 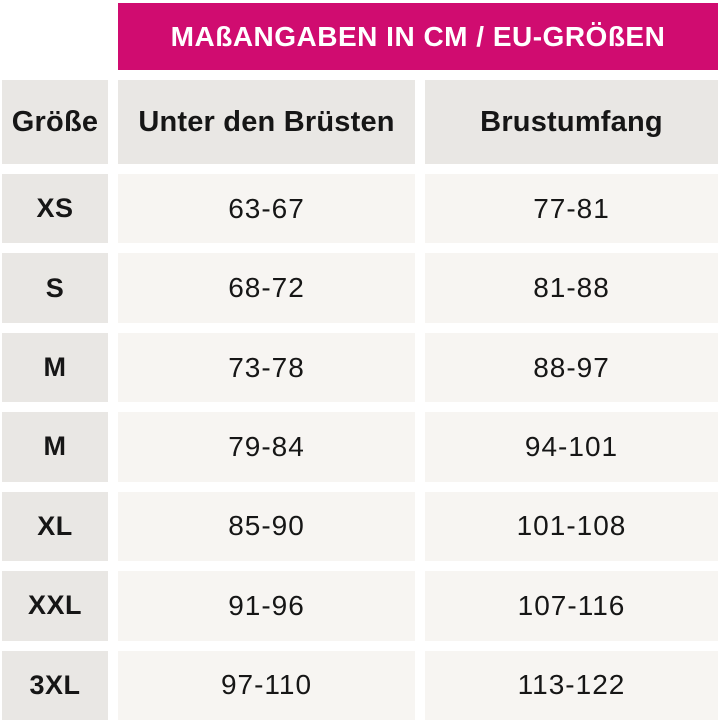 What do you see at coordinates (266, 367) in the screenshot?
I see `underbust-value: 73-78` at bounding box center [266, 367].